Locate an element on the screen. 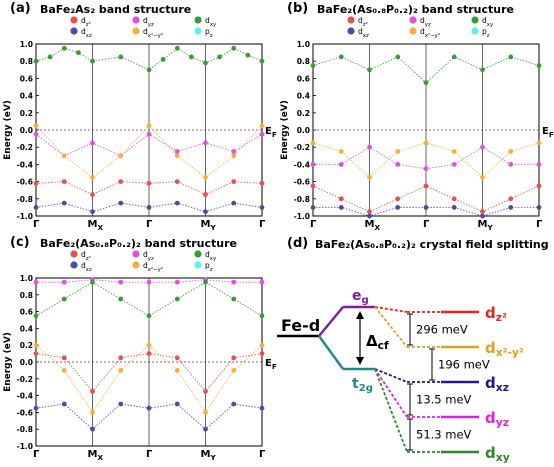 The image size is (554, 467). kpoint-label: MY is located at coordinates (209, 455).